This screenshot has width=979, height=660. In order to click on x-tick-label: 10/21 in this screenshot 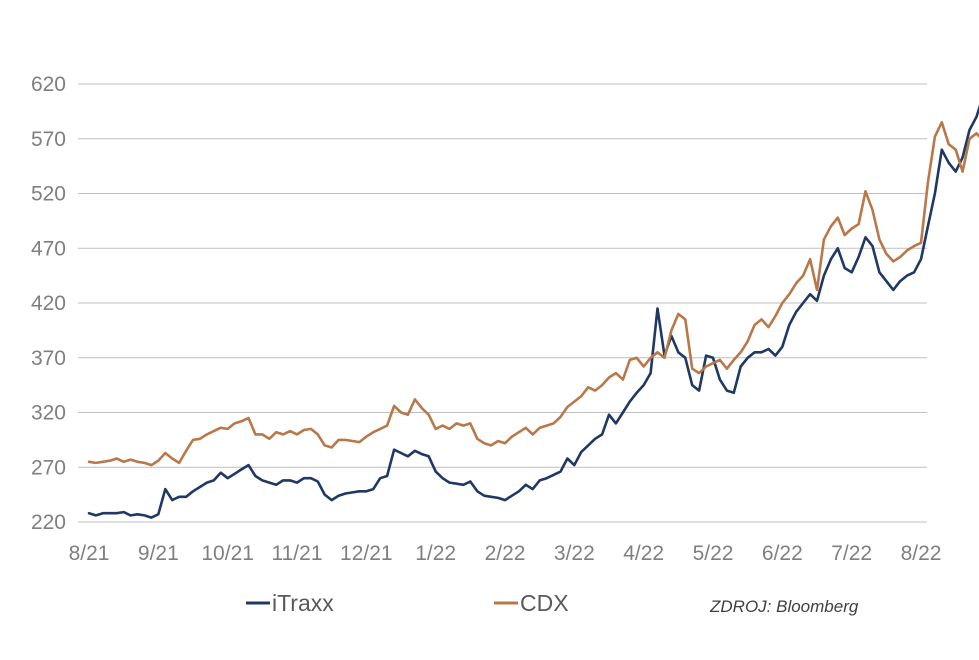, I will do `click(227, 553)`.